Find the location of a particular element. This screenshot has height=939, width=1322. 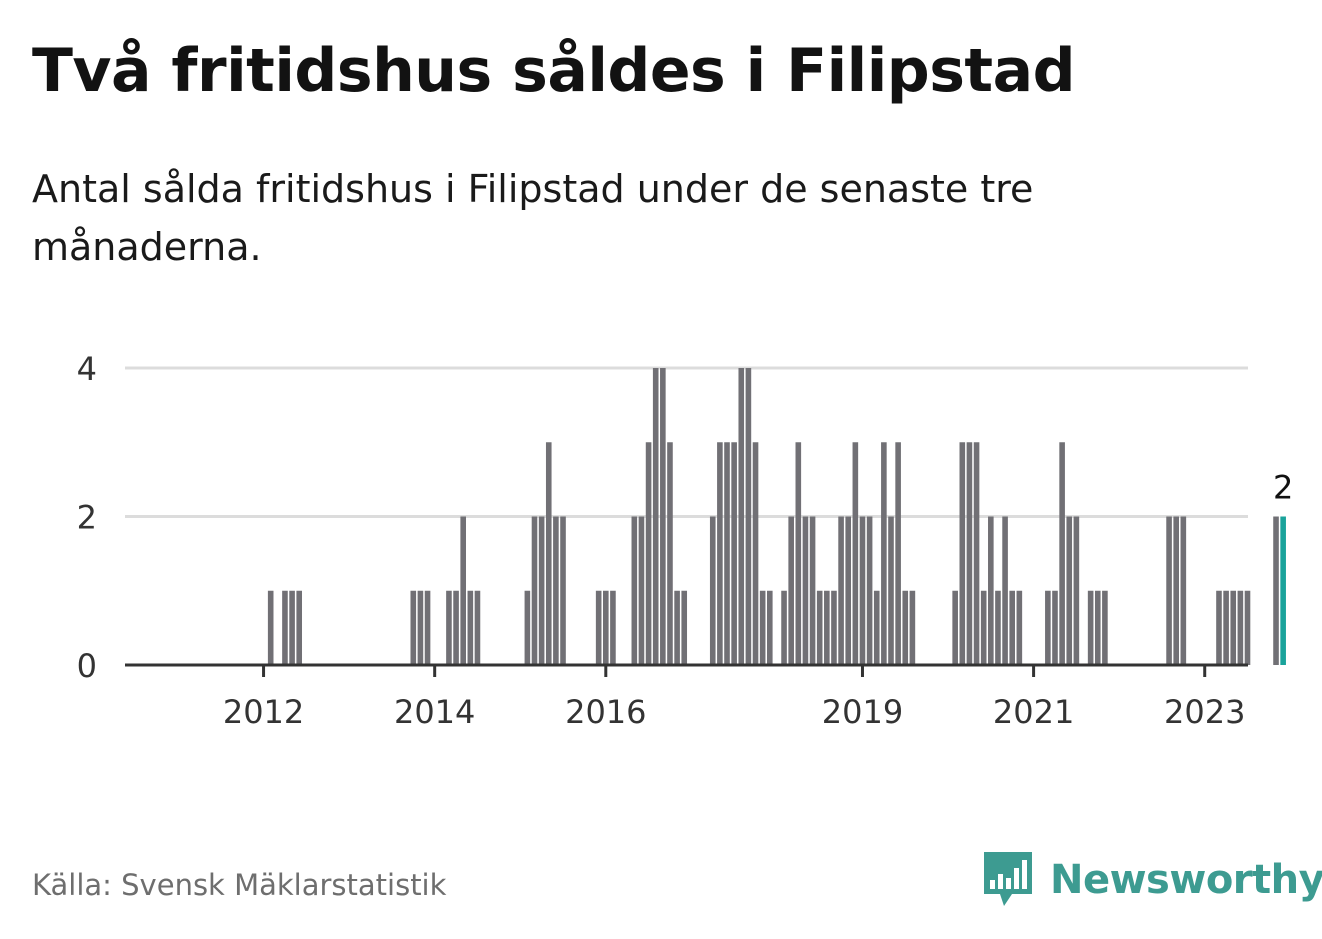

x-tick-label: 2023 is located at coordinates (1204, 712).